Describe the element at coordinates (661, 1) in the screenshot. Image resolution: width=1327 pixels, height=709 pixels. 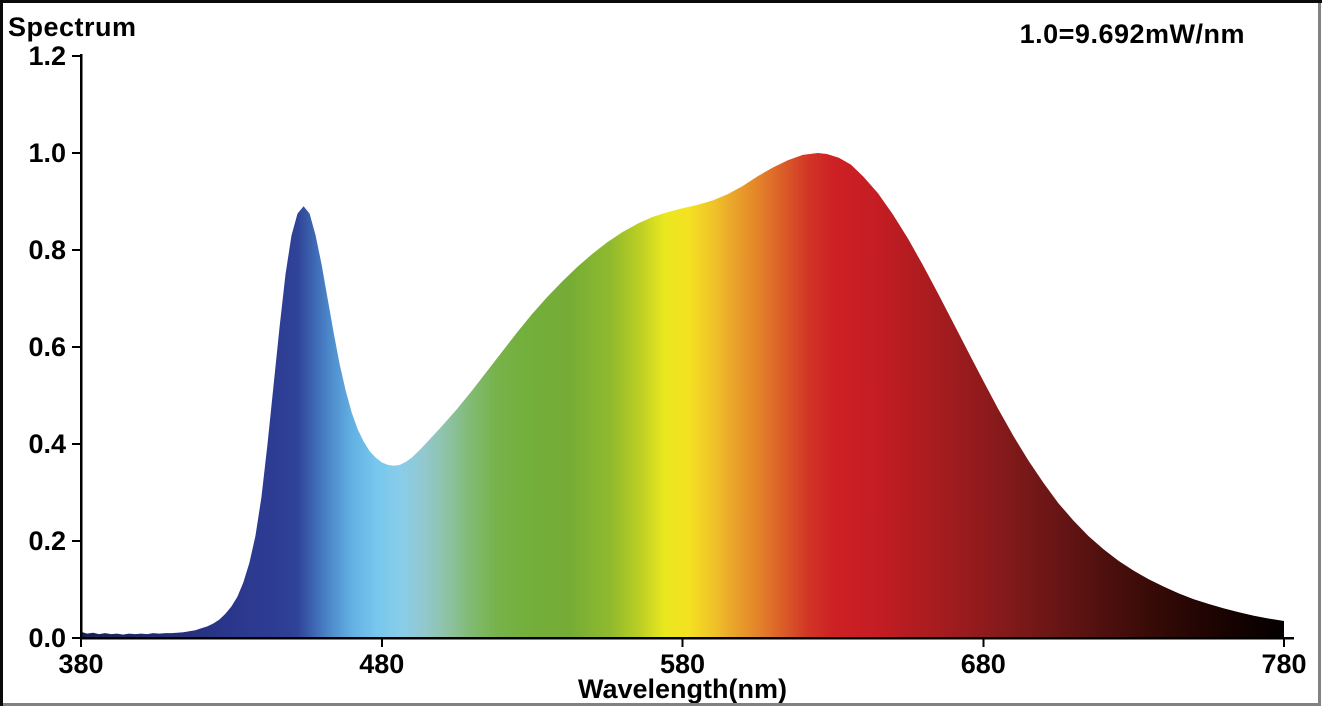
I see `window-border-top` at that location.